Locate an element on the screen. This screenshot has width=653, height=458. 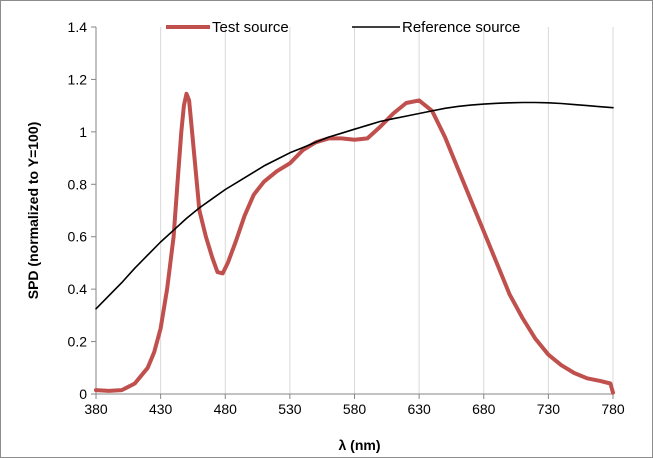
legend-label-test-source: Test source is located at coordinates (250, 27).